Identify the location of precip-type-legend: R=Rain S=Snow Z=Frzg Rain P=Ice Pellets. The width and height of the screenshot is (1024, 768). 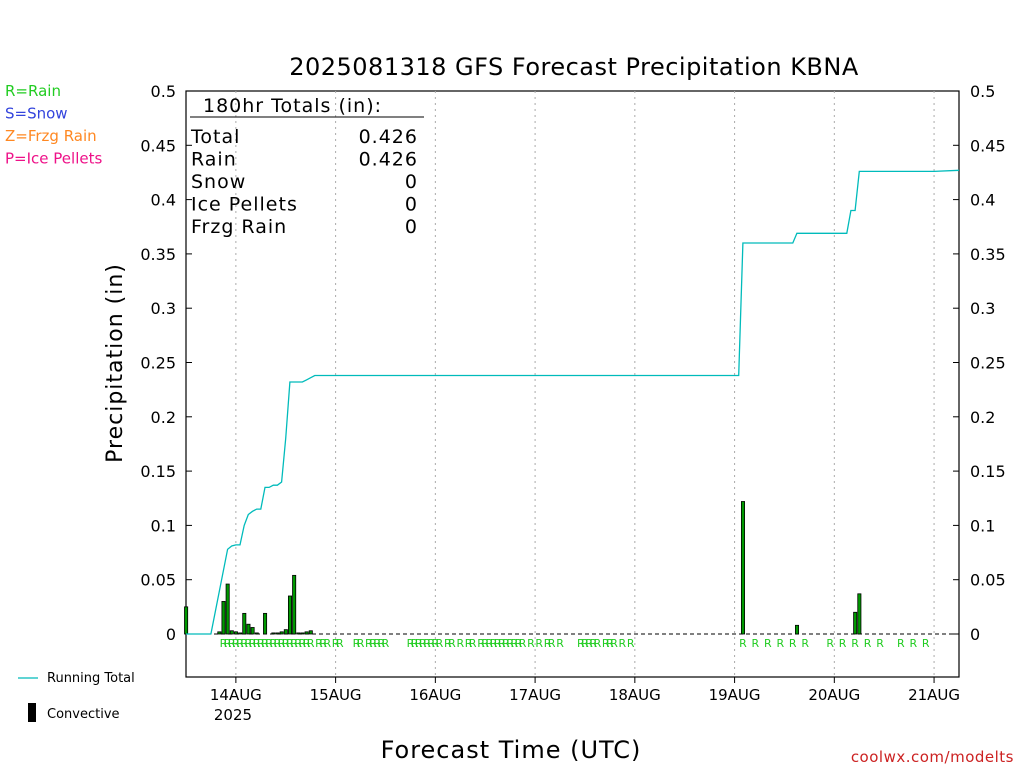
(53, 125).